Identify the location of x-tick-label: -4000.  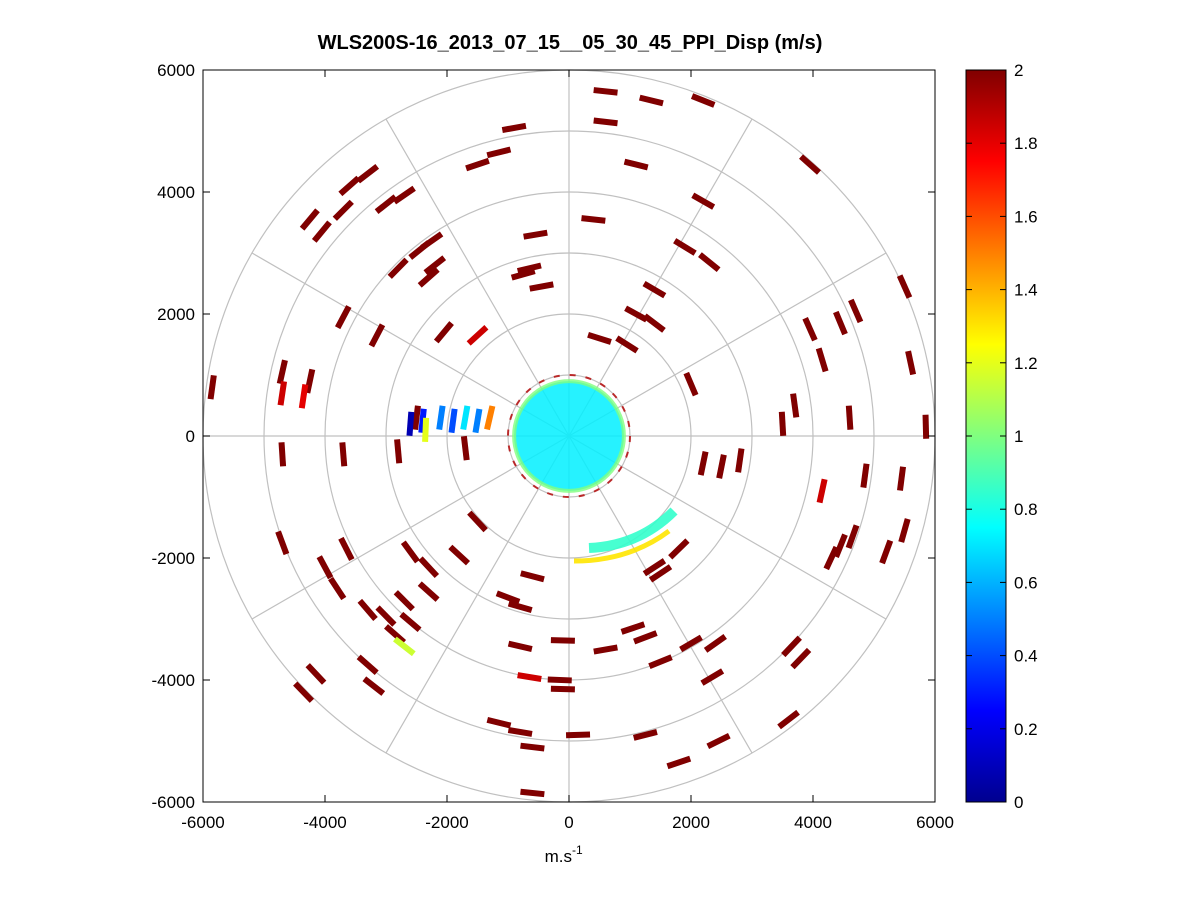
(324, 822).